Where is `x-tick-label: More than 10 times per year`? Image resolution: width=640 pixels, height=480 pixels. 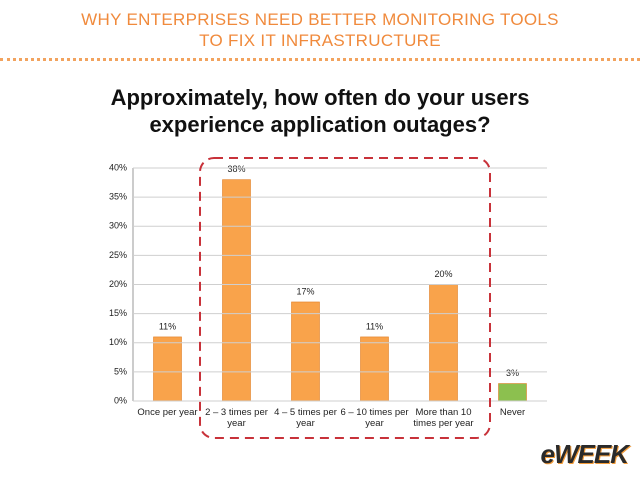
x-tick-label: More than 10 times per year is located at coordinates (443, 418).